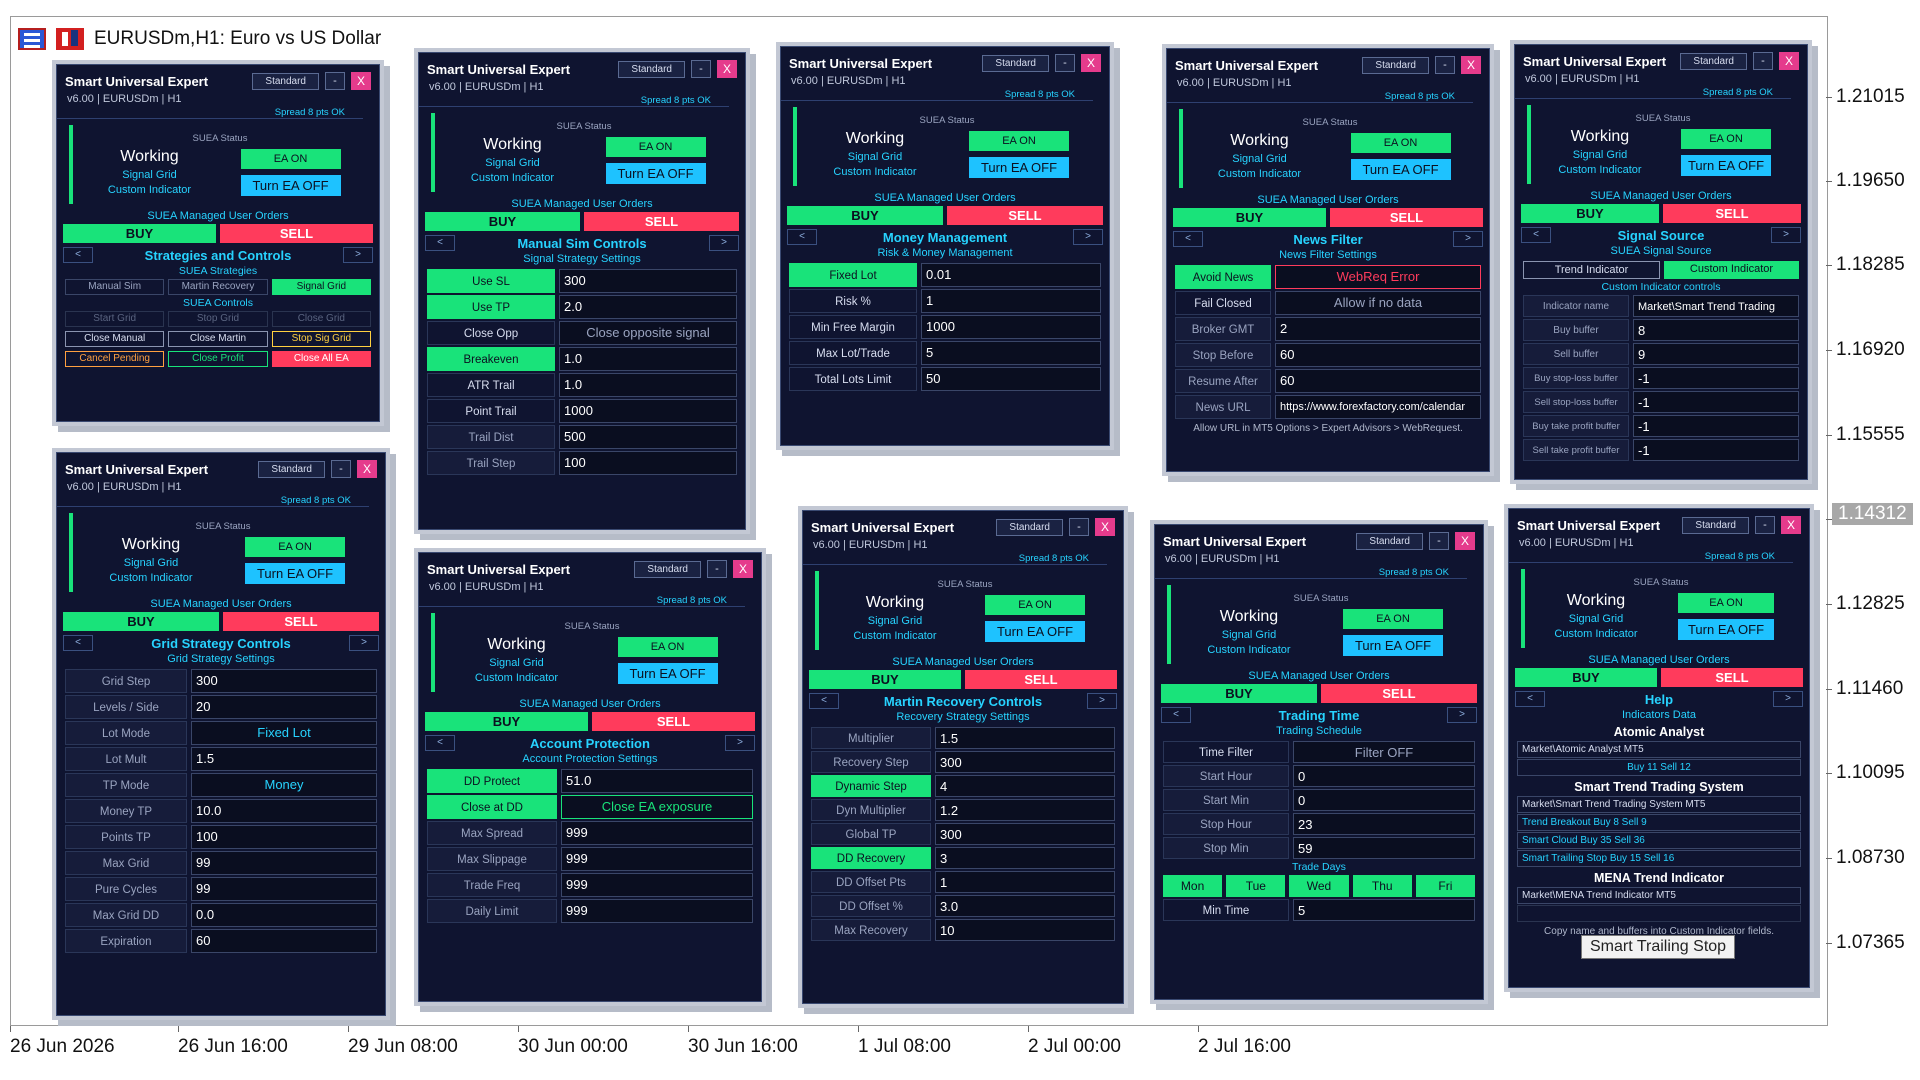  What do you see at coordinates (648, 411) in the screenshot?
I see `point-trail-input: 1000` at bounding box center [648, 411].